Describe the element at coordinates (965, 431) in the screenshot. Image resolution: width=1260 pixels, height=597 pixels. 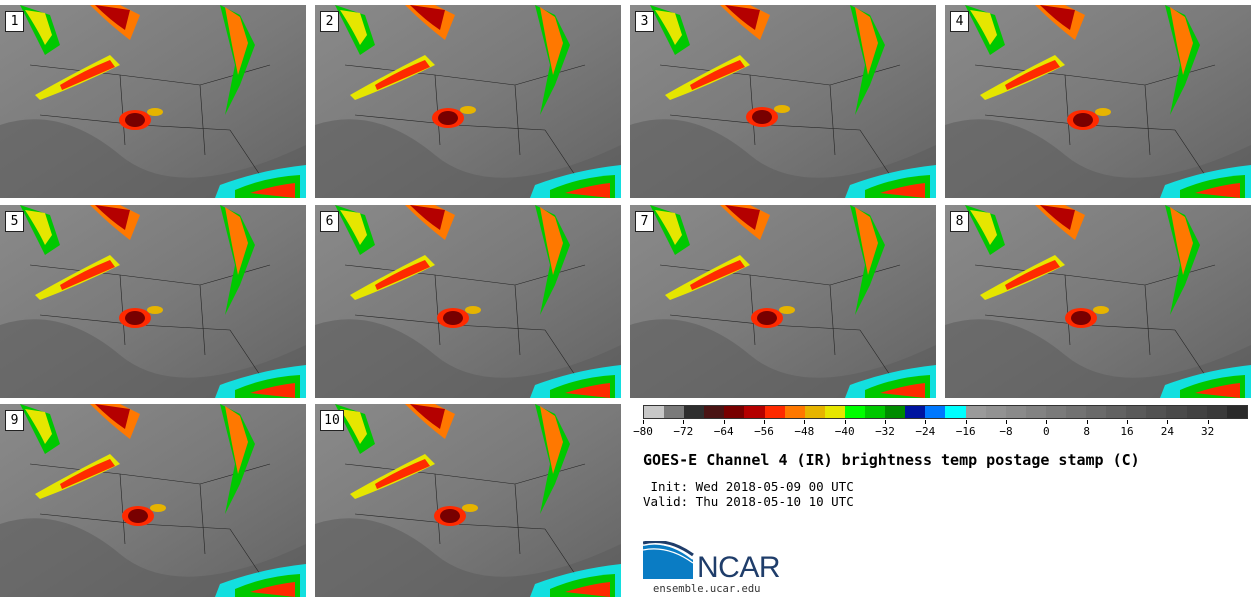
I see `colorbar-tick-label: −16` at that location.